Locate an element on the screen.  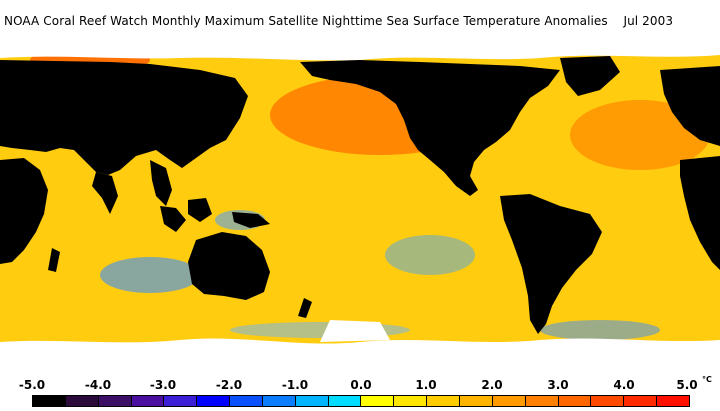
southern-ocean-cool-anomaly is located at coordinates (600, 330).